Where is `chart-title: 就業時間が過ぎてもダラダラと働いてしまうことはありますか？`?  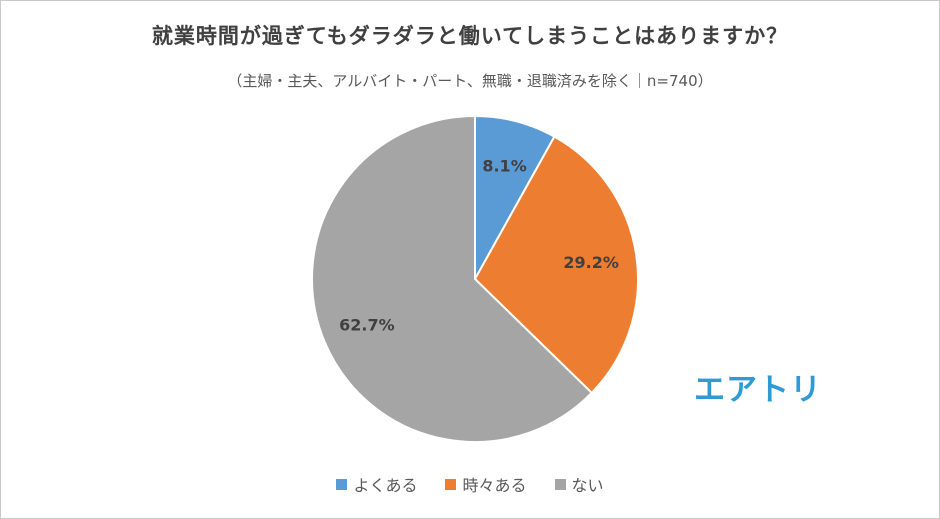 chart-title: 就業時間が過ぎてもダラダラと働いてしまうことはありますか？ is located at coordinates (470, 36).